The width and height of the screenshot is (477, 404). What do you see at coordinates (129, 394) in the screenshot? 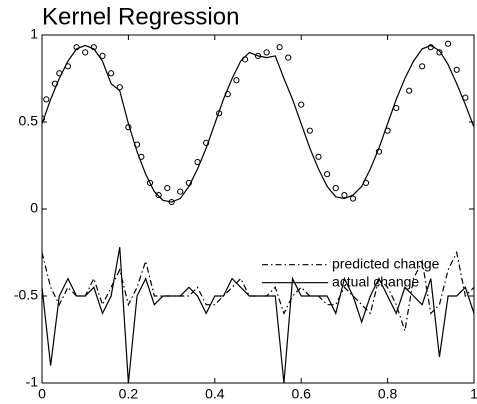
I see `x-tick-label: 0.2` at bounding box center [129, 394].